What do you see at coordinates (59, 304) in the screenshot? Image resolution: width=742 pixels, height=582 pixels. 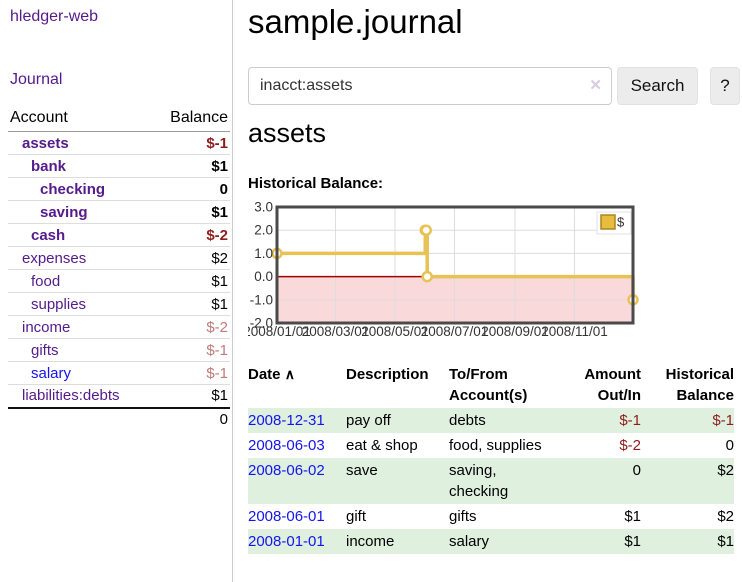 I see `account-link: supplies` at bounding box center [59, 304].